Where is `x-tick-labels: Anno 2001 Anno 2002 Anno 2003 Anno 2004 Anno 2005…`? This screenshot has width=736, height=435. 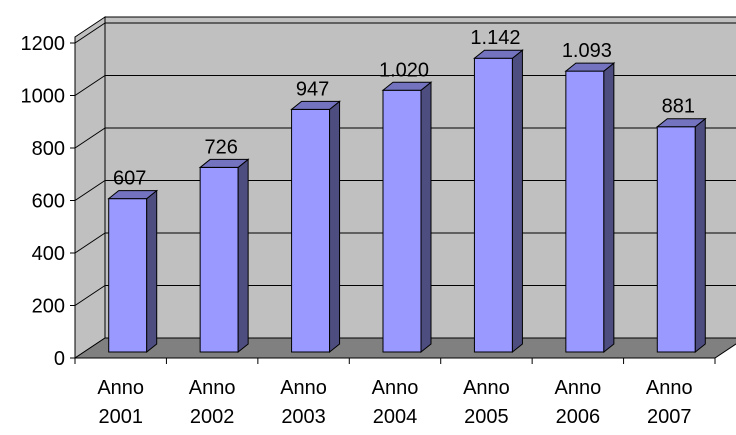 x-tick-labels: Anno 2001 Anno 2002 Anno 2003 Anno 2004 Anno 2005… is located at coordinates (394, 402).